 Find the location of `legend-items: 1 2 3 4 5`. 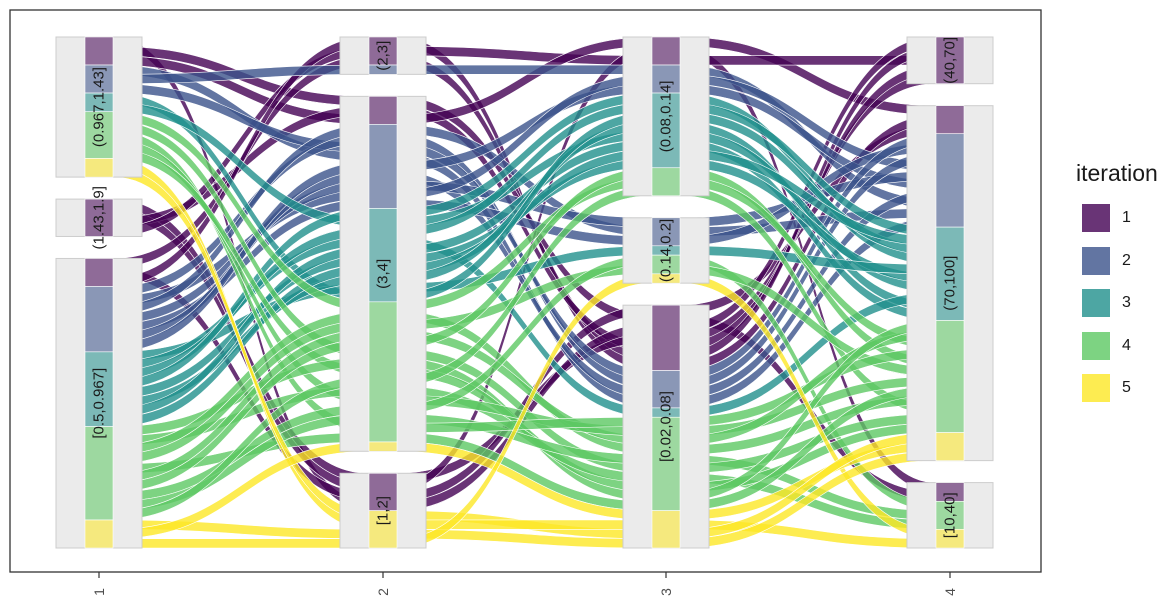

legend-items: 1 2 3 4 5 is located at coordinates (1123, 303).